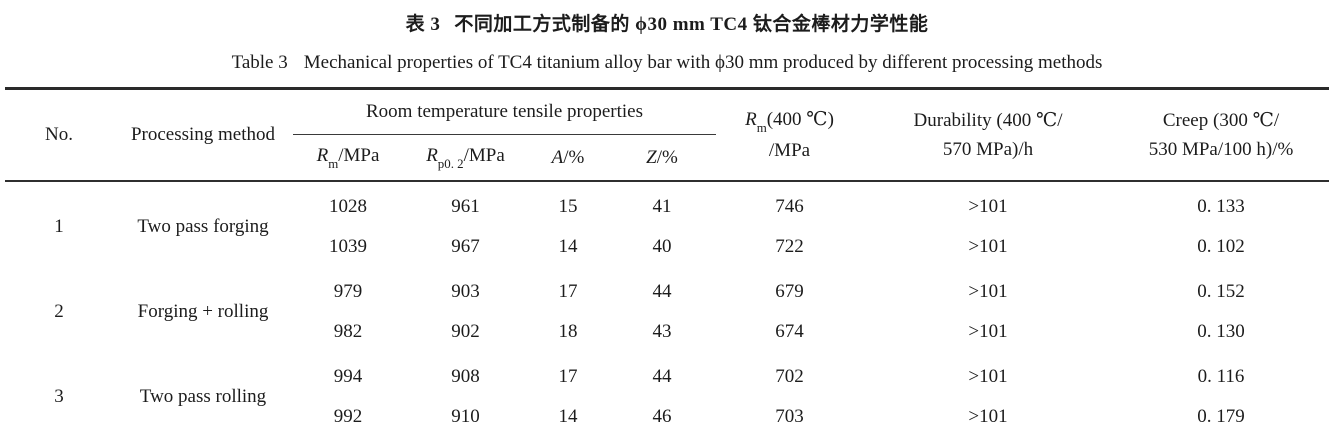 This screenshot has width=1334, height=432. I want to click on cell-processing-method: Two pass forging, so click(203, 226).